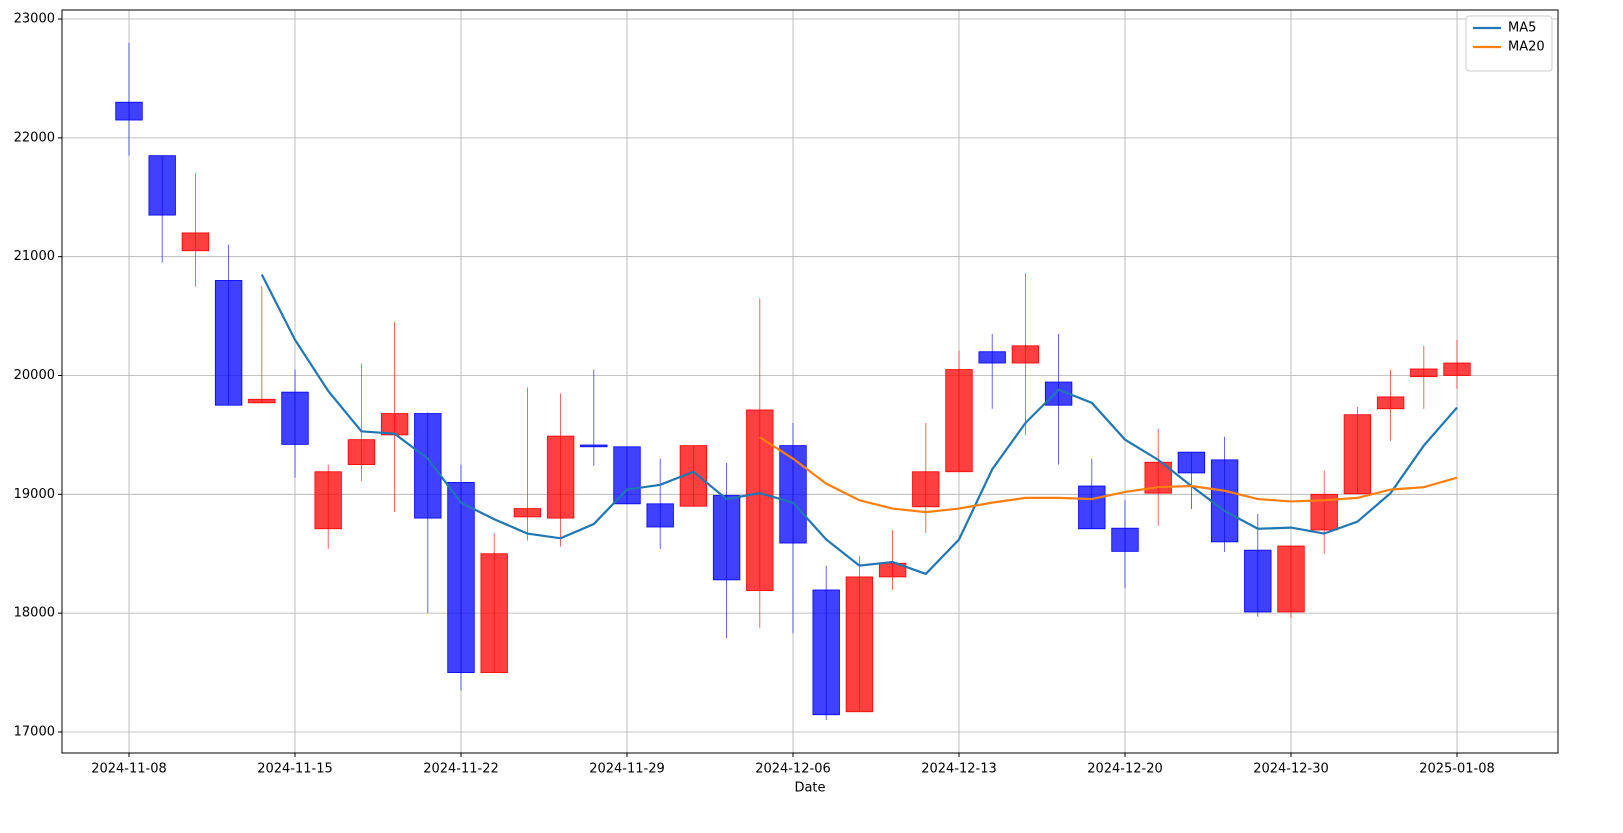  What do you see at coordinates (295, 769) in the screenshot?
I see `x-tick-label: 2024-11-15` at bounding box center [295, 769].